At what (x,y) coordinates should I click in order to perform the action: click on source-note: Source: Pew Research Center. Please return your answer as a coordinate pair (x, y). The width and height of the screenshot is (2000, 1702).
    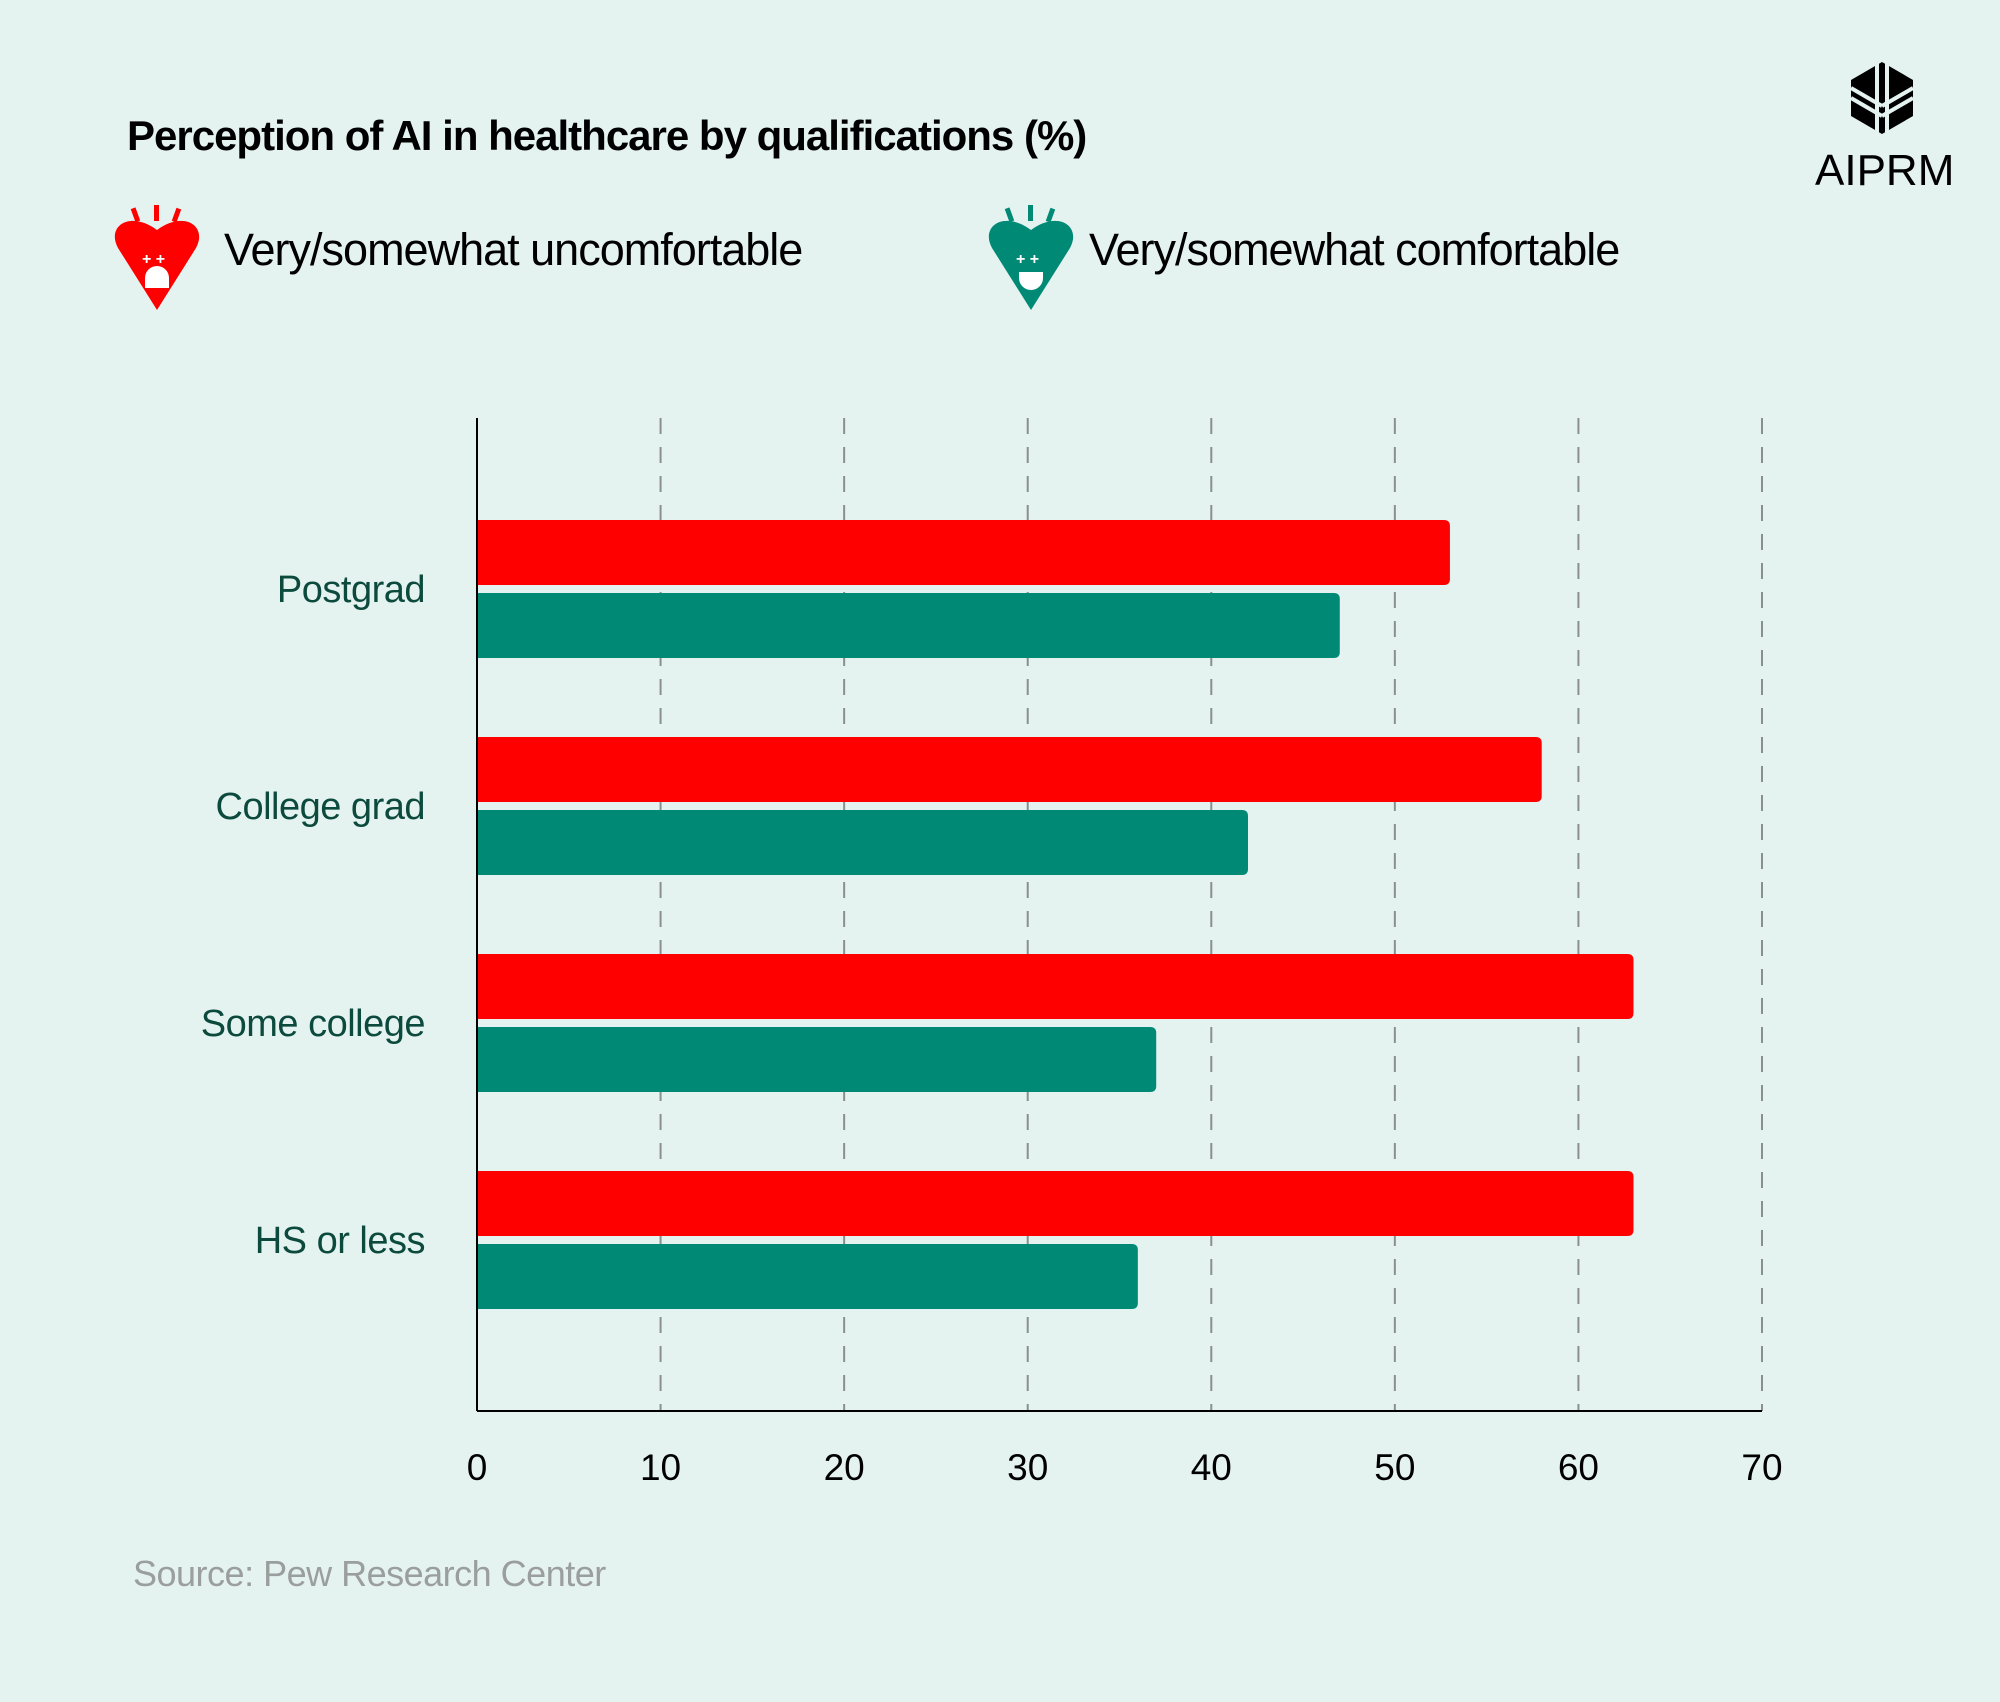
    Looking at the image, I should click on (369, 1573).